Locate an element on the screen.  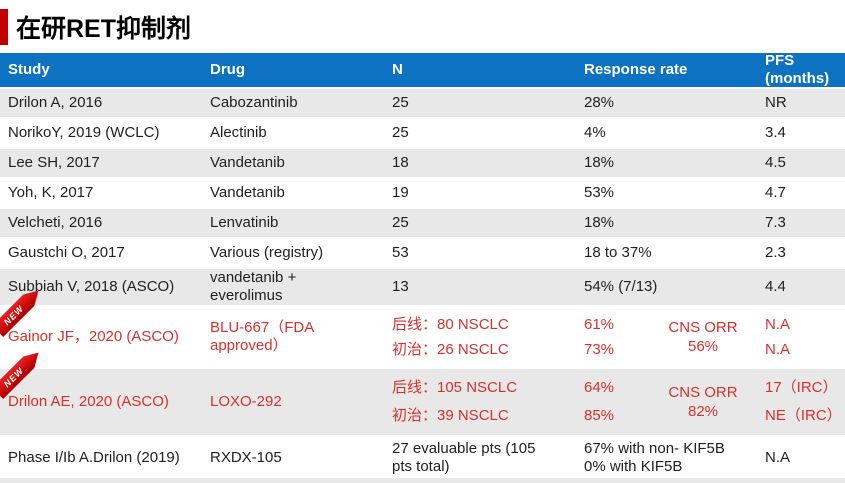
cell-n: 后线：105 NSCLC 初治：39 NSCLC is located at coordinates (478, 402).